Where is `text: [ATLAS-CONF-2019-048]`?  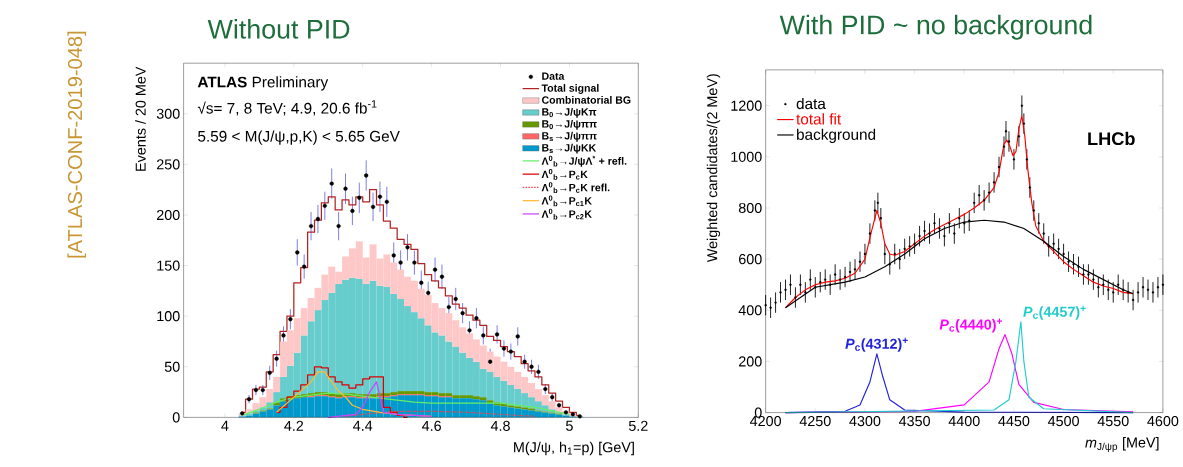 text: [ATLAS-CONF-2019-048] is located at coordinates (77, 144).